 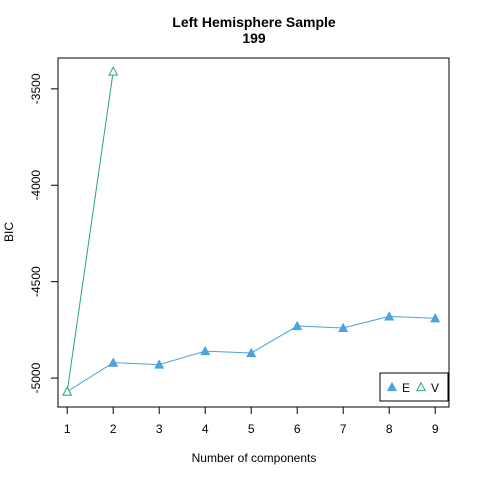 I want to click on y-axis-label: BIC, so click(x=9, y=232).